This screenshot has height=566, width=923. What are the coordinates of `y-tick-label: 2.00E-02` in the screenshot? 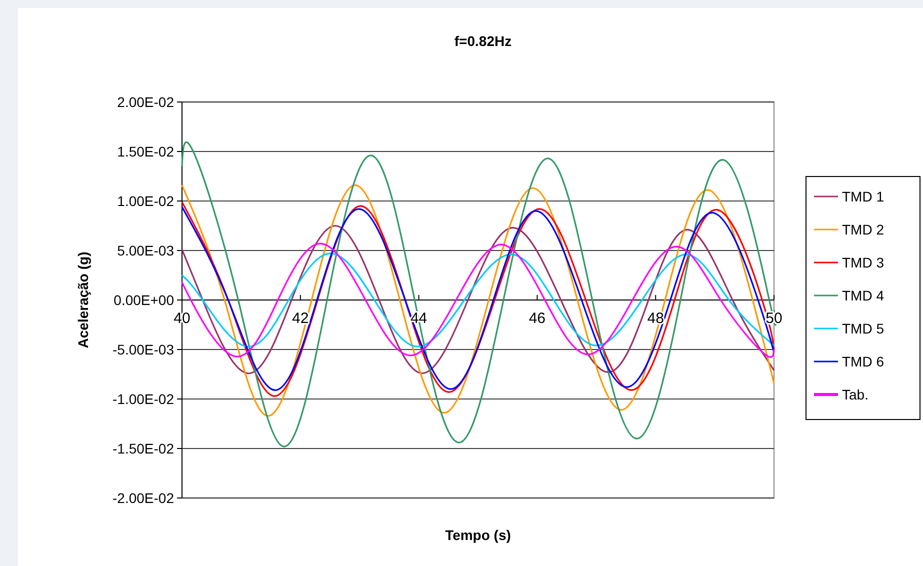 It's located at (145, 102).